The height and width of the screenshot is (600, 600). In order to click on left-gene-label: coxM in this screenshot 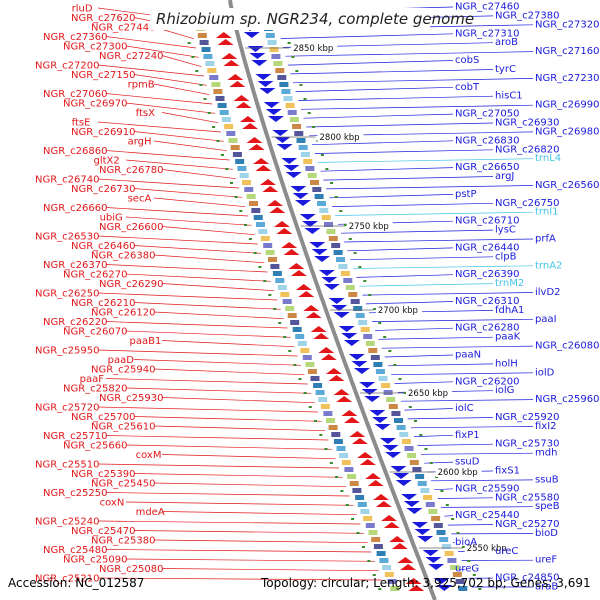, I will do `click(149, 455)`.